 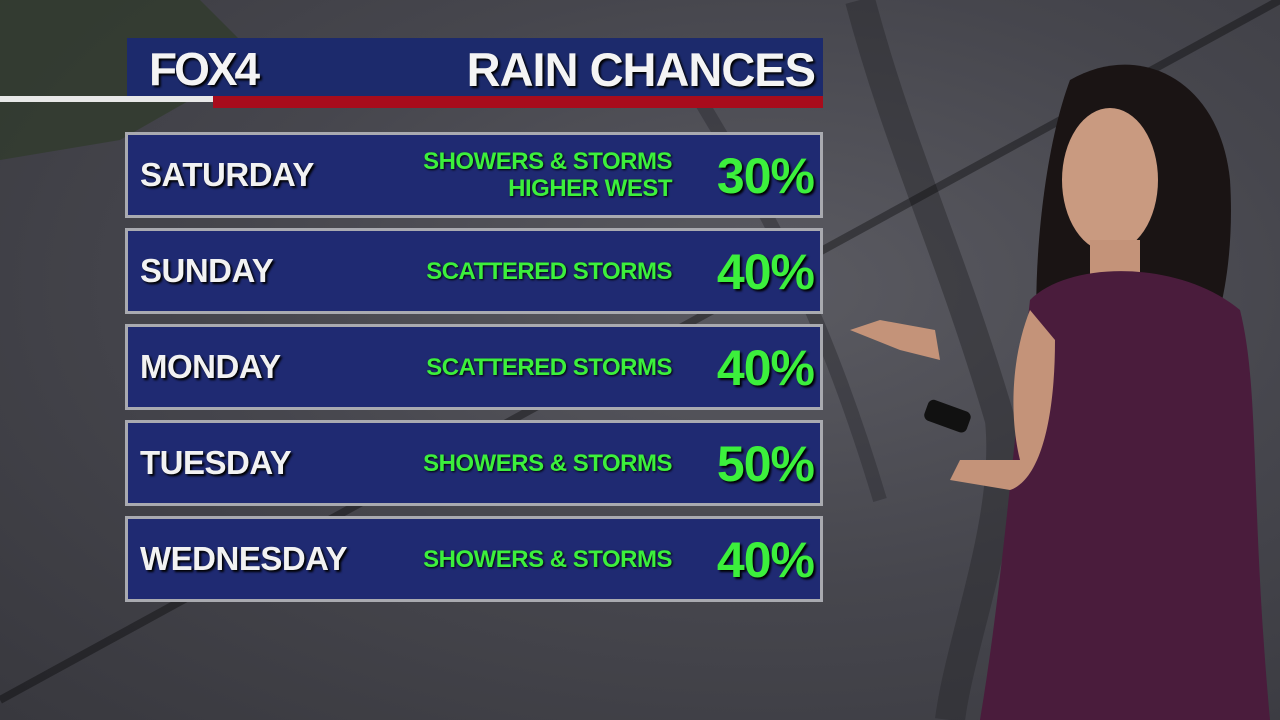 I want to click on header-red-bar, so click(x=518, y=102).